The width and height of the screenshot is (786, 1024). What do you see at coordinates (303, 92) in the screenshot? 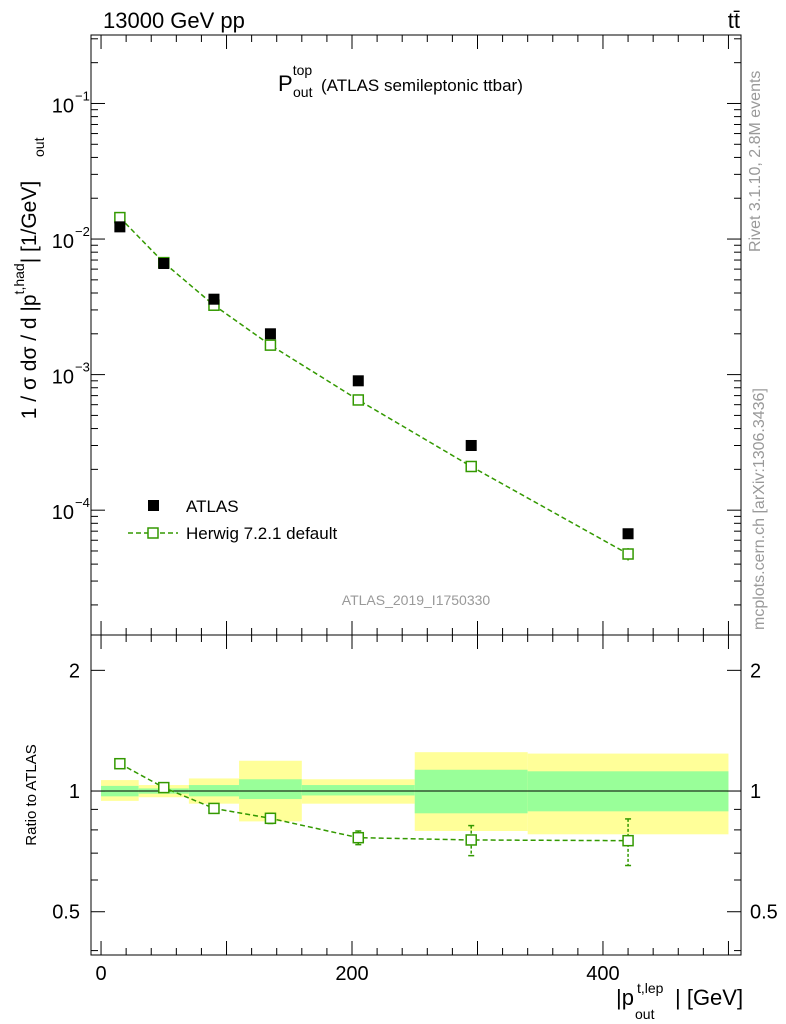
I see `plot-title-sub: out` at bounding box center [303, 92].